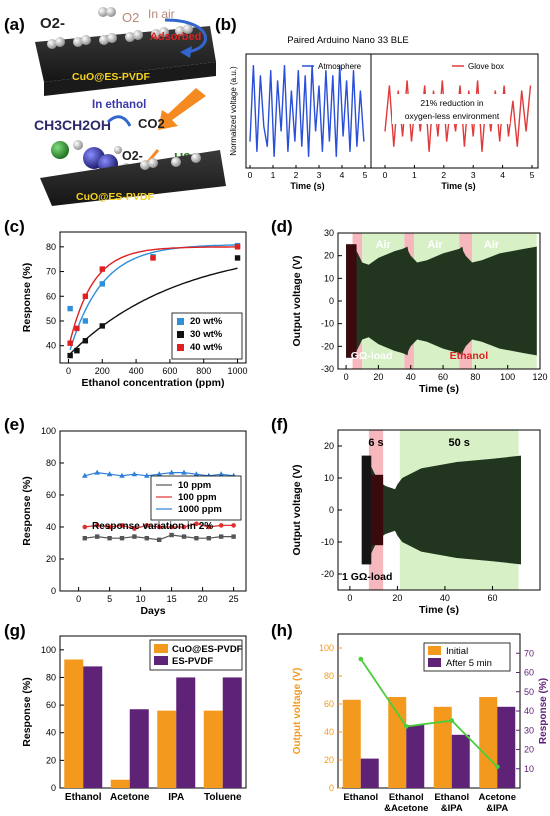  Describe the element at coordinates (136, 371) in the screenshot. I see `x-tick-label: 400` at that location.